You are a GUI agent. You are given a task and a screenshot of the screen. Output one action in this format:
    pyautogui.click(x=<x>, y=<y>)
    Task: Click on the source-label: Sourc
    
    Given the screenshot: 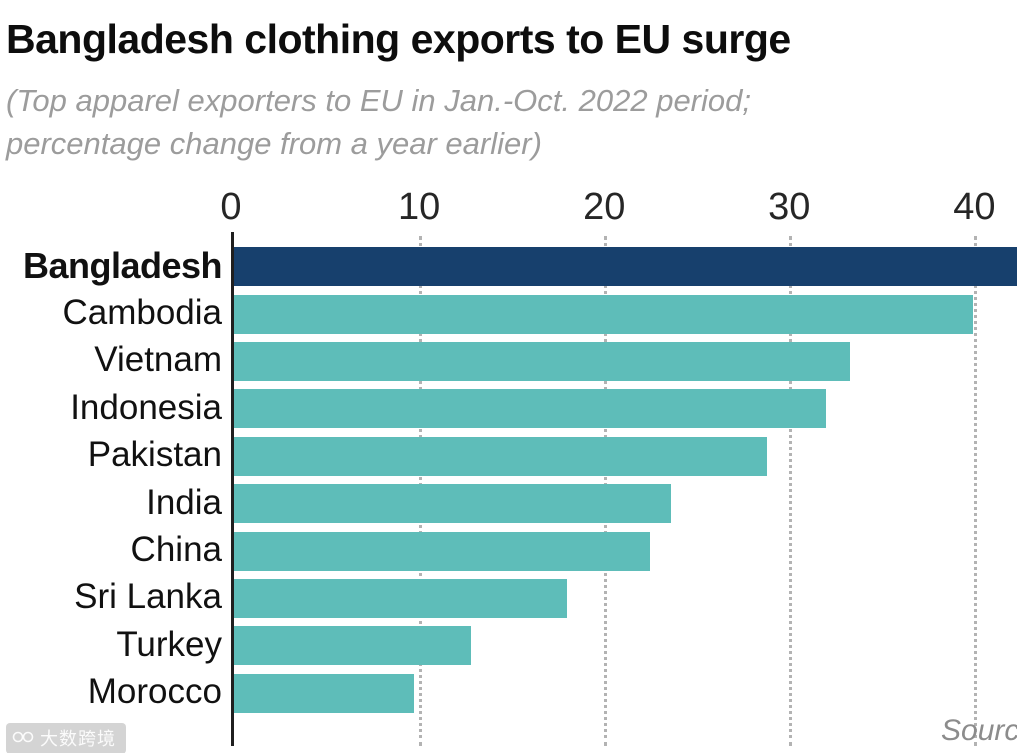 What is the action you would take?
    pyautogui.click(x=979, y=730)
    